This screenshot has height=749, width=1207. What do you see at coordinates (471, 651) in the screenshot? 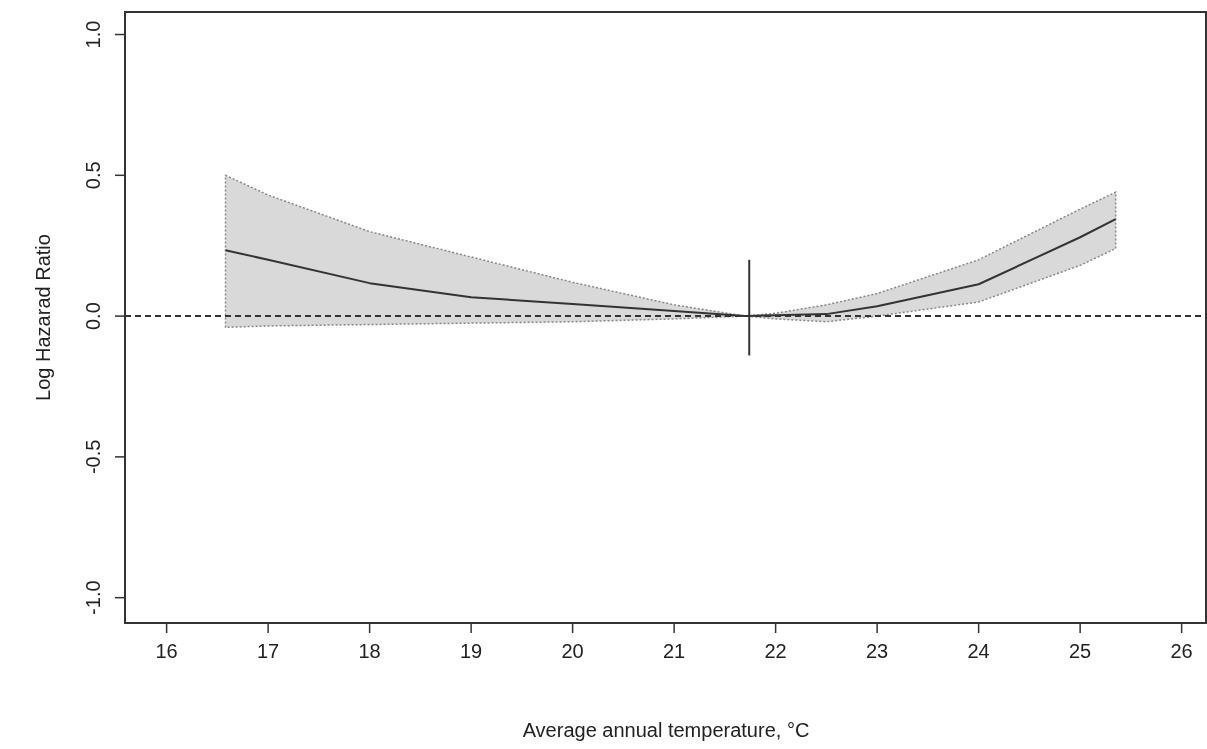
I see `x-tick-label: 19` at bounding box center [471, 651].